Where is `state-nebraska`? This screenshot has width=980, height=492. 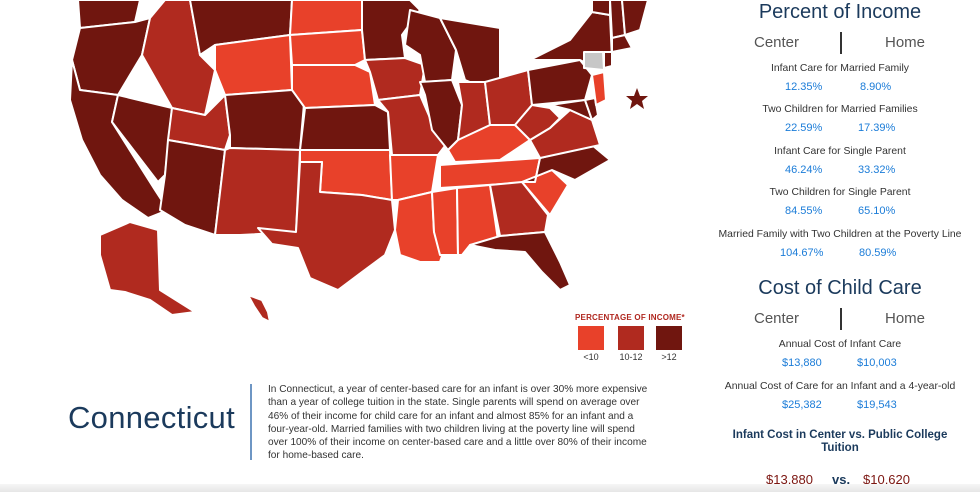 state-nebraska is located at coordinates (333, 86).